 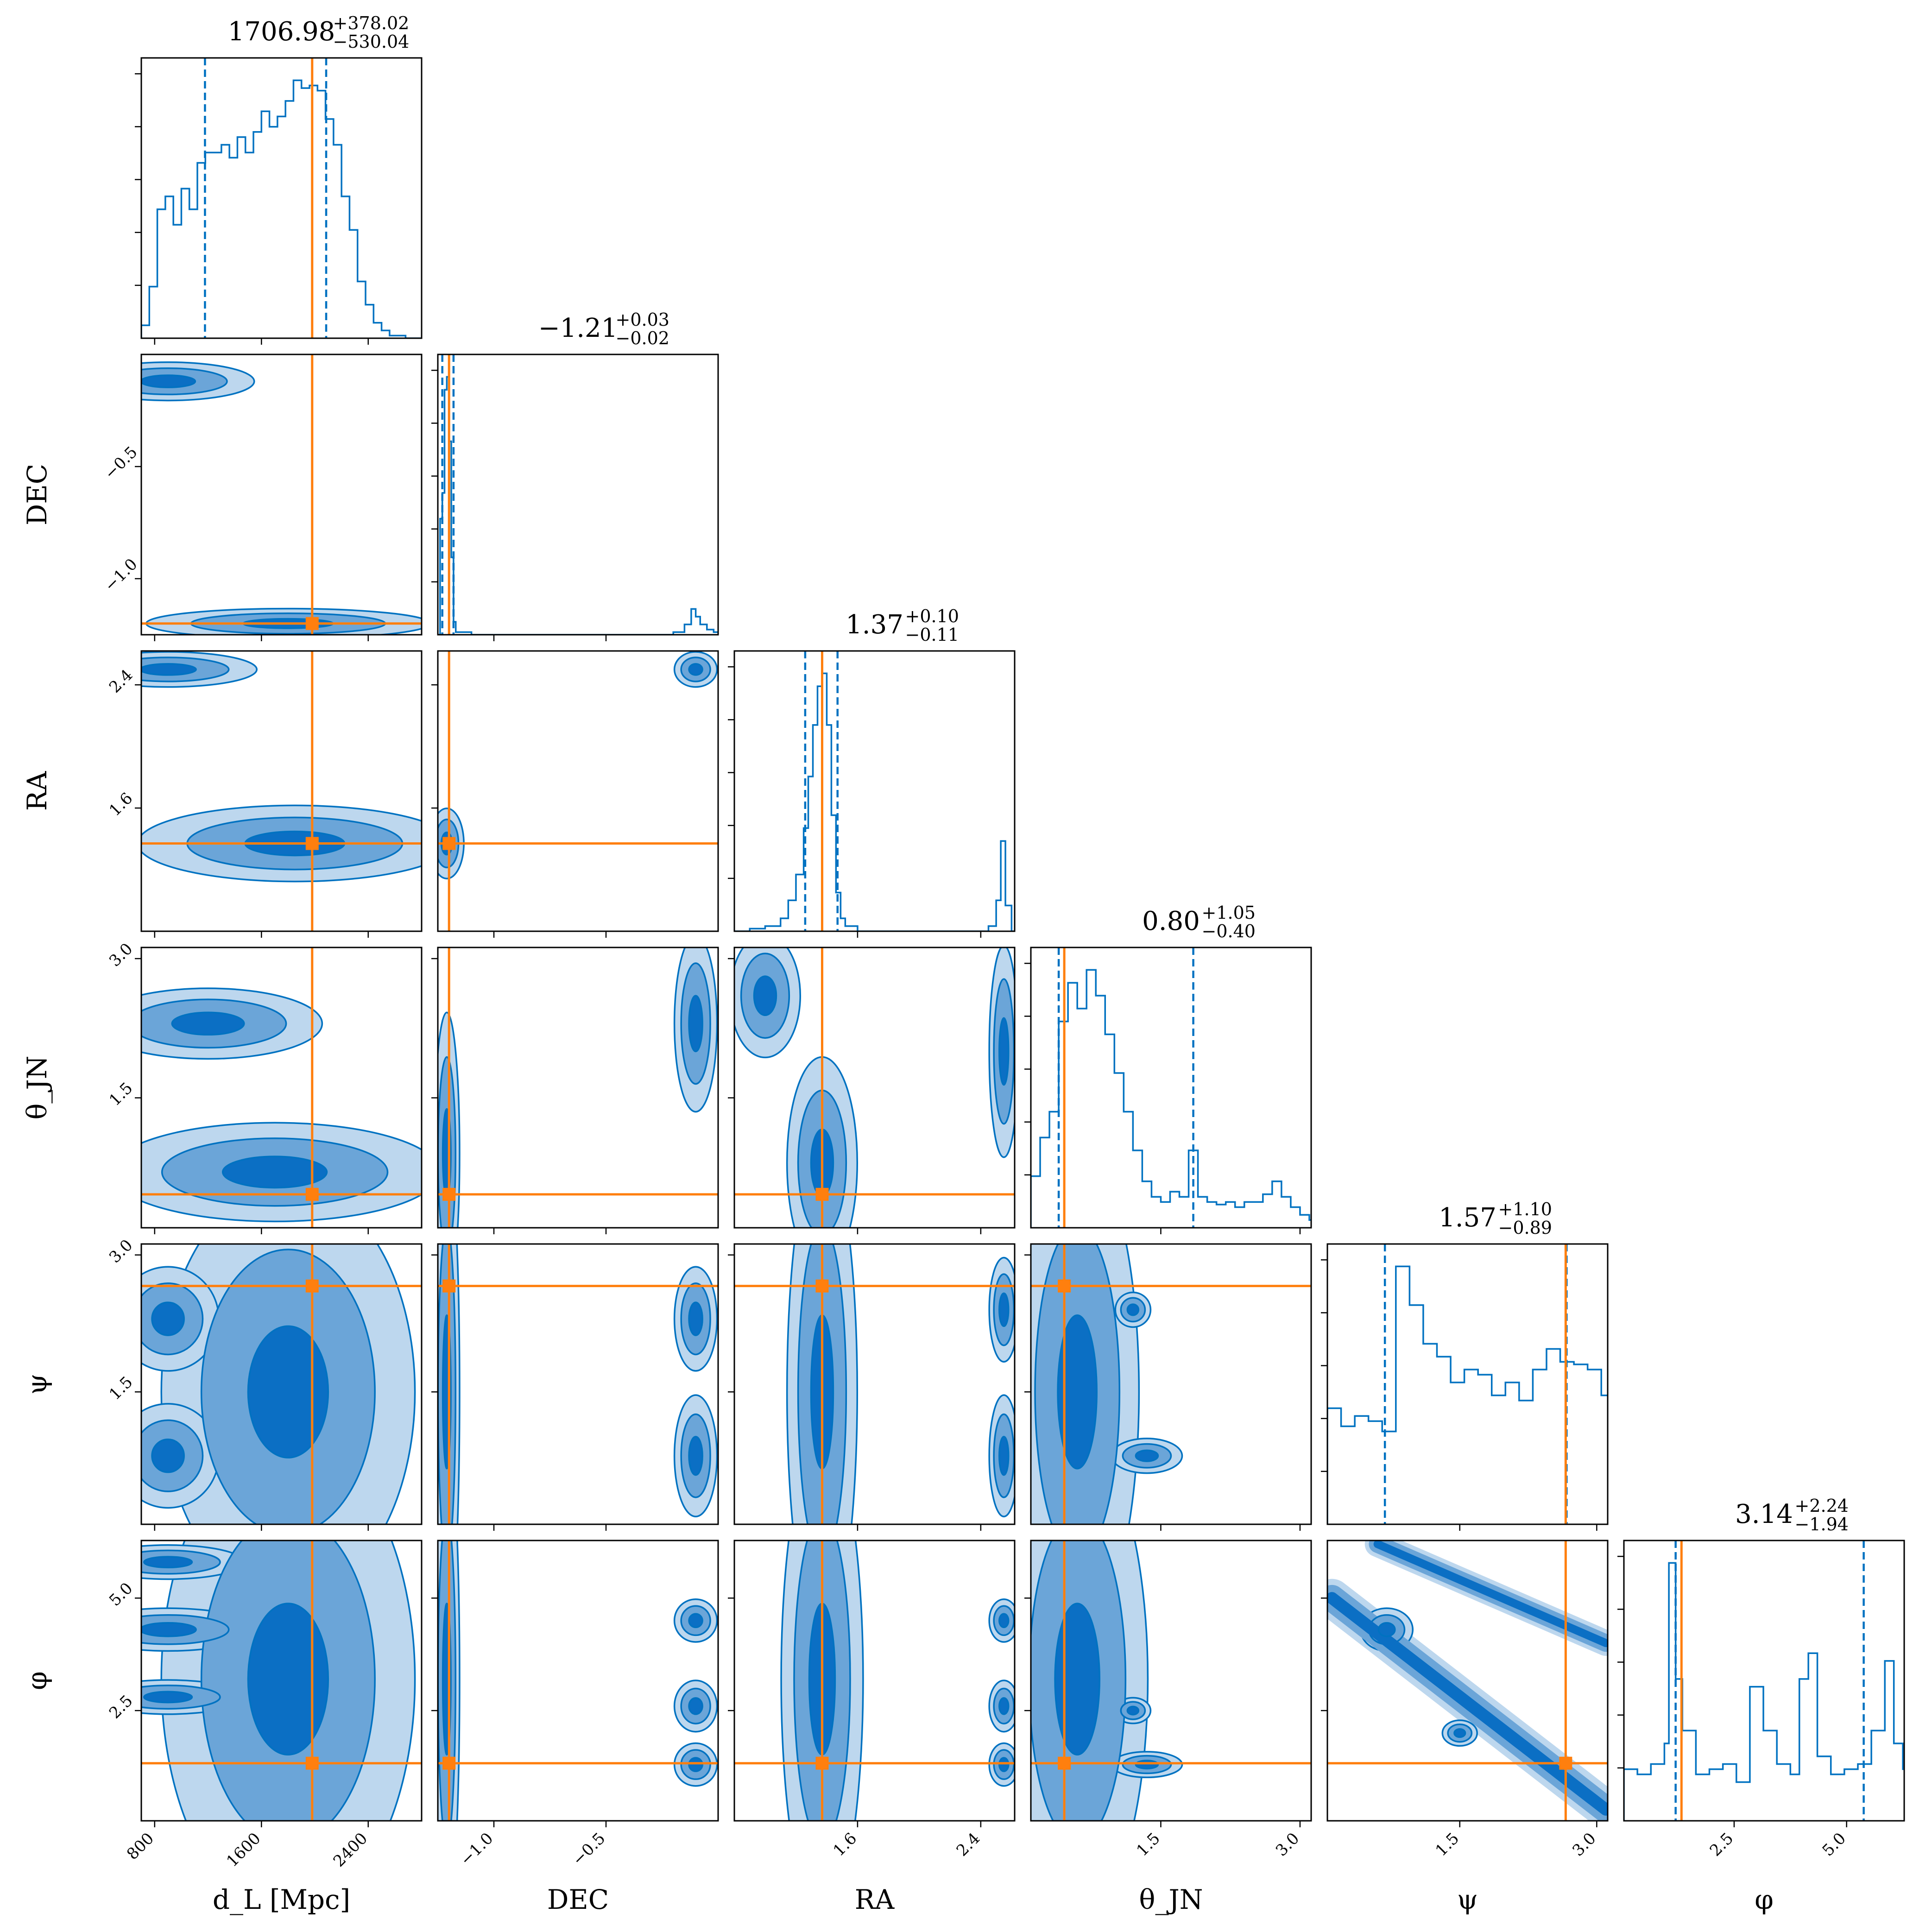 I want to click on x-tick-label-RA: 2.4, so click(x=969, y=1845).